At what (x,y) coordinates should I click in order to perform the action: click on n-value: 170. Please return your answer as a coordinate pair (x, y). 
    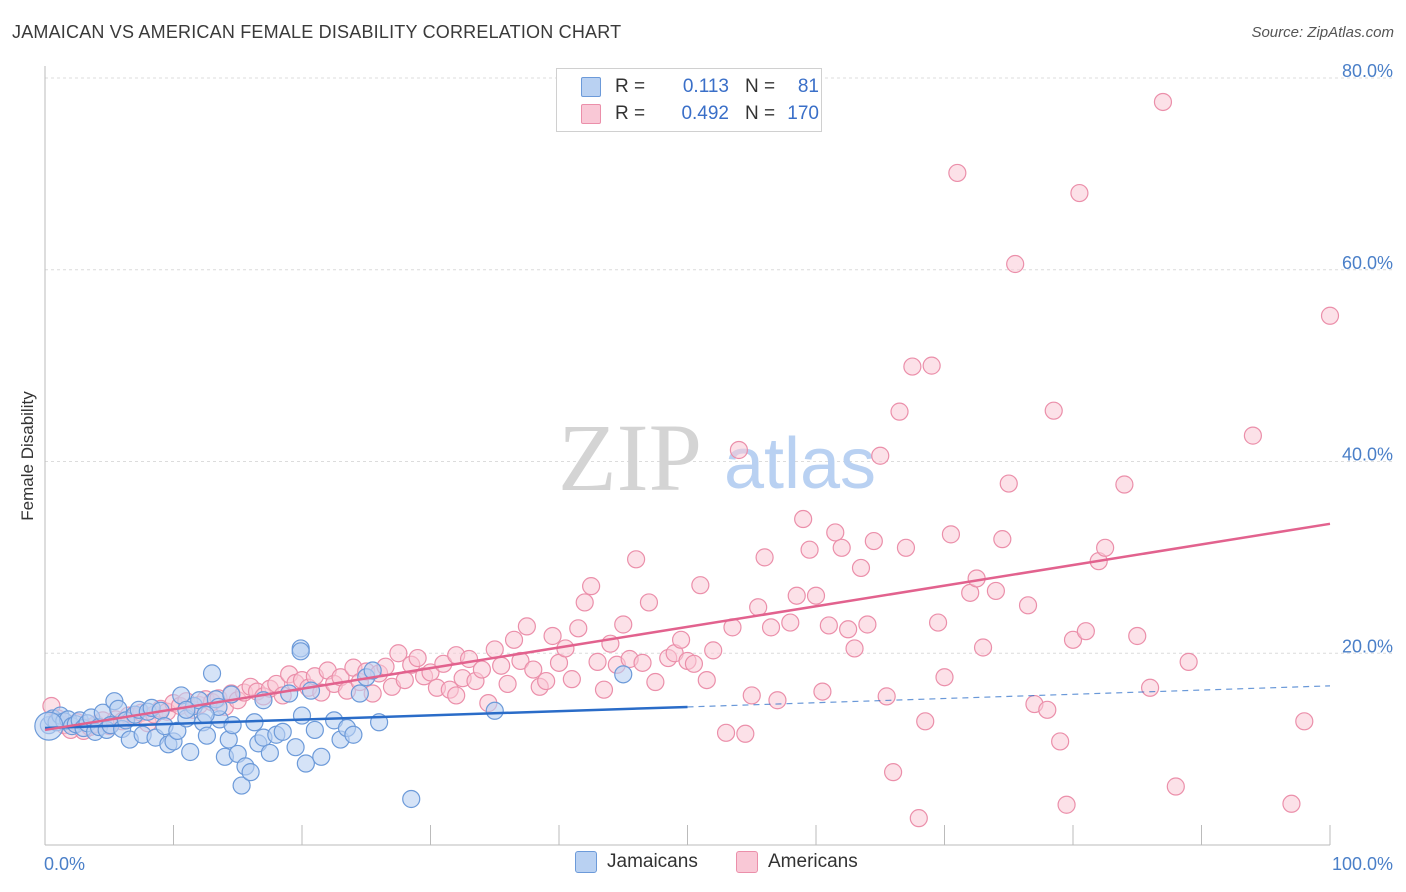
    Looking at the image, I should click on (803, 113).